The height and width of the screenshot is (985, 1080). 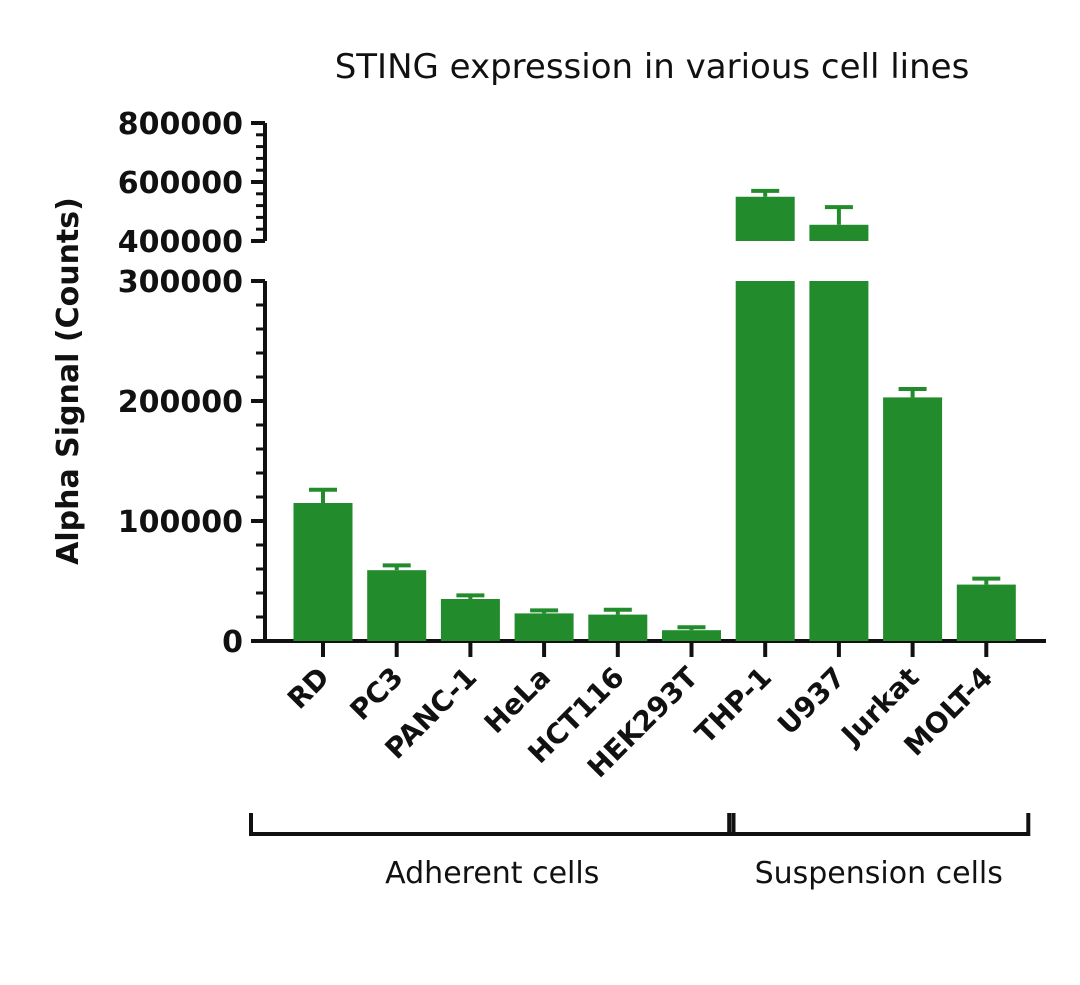 What do you see at coordinates (232, 642) in the screenshot?
I see `y-tick-label: 0` at bounding box center [232, 642].